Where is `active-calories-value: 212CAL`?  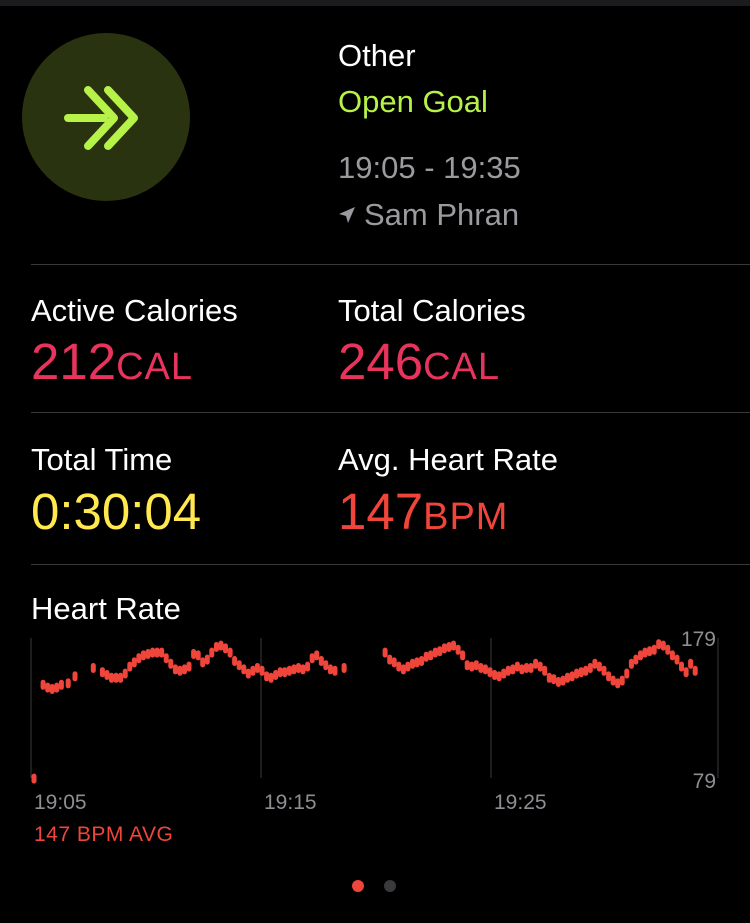 active-calories-value: 212CAL is located at coordinates (112, 361).